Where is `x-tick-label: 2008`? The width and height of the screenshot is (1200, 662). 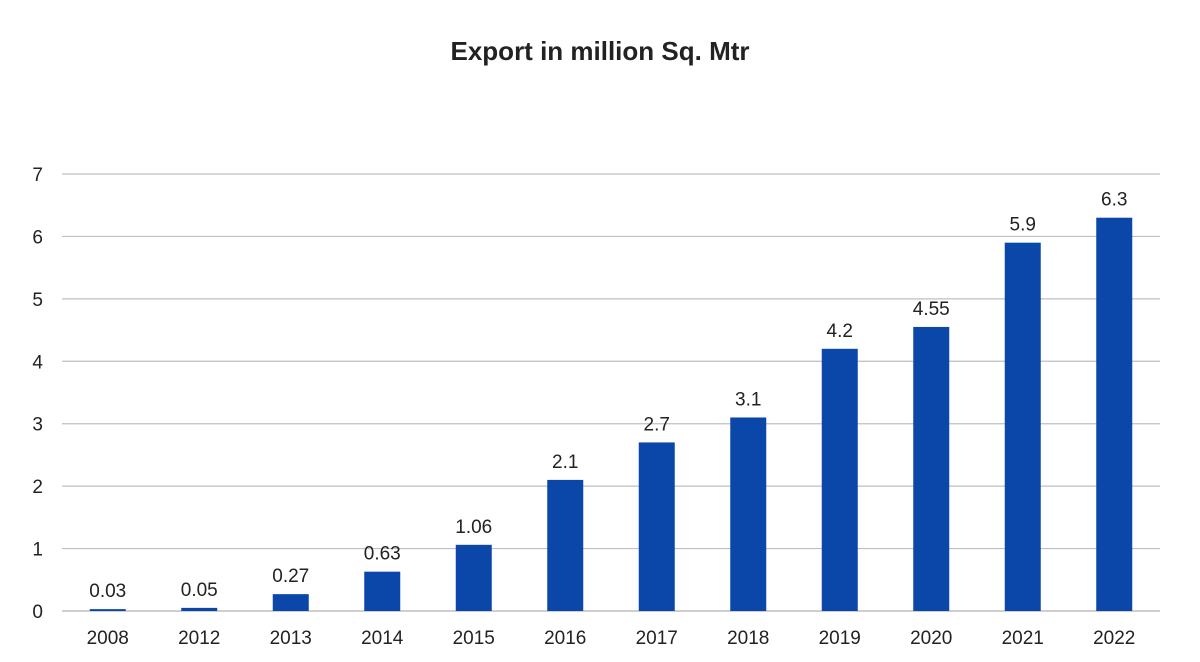
x-tick-label: 2008 is located at coordinates (108, 638).